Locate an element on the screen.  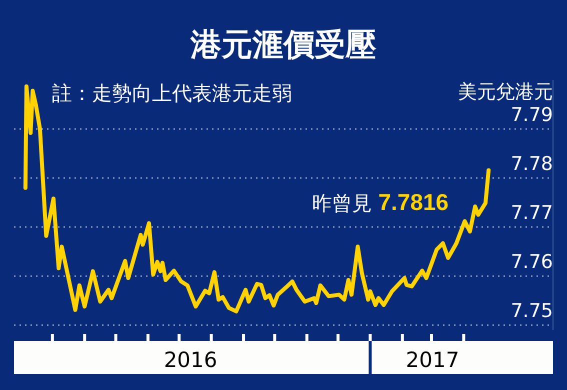
y-tick-label: 7.75 is located at coordinates (531, 311).